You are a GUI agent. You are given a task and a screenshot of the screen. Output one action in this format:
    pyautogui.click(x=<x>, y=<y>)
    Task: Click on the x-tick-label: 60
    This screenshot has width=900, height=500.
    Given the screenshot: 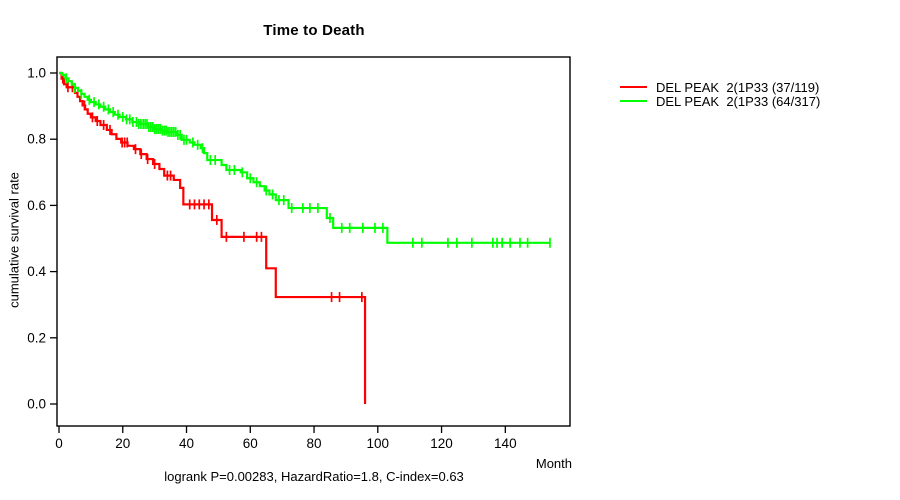 What is the action you would take?
    pyautogui.click(x=250, y=443)
    